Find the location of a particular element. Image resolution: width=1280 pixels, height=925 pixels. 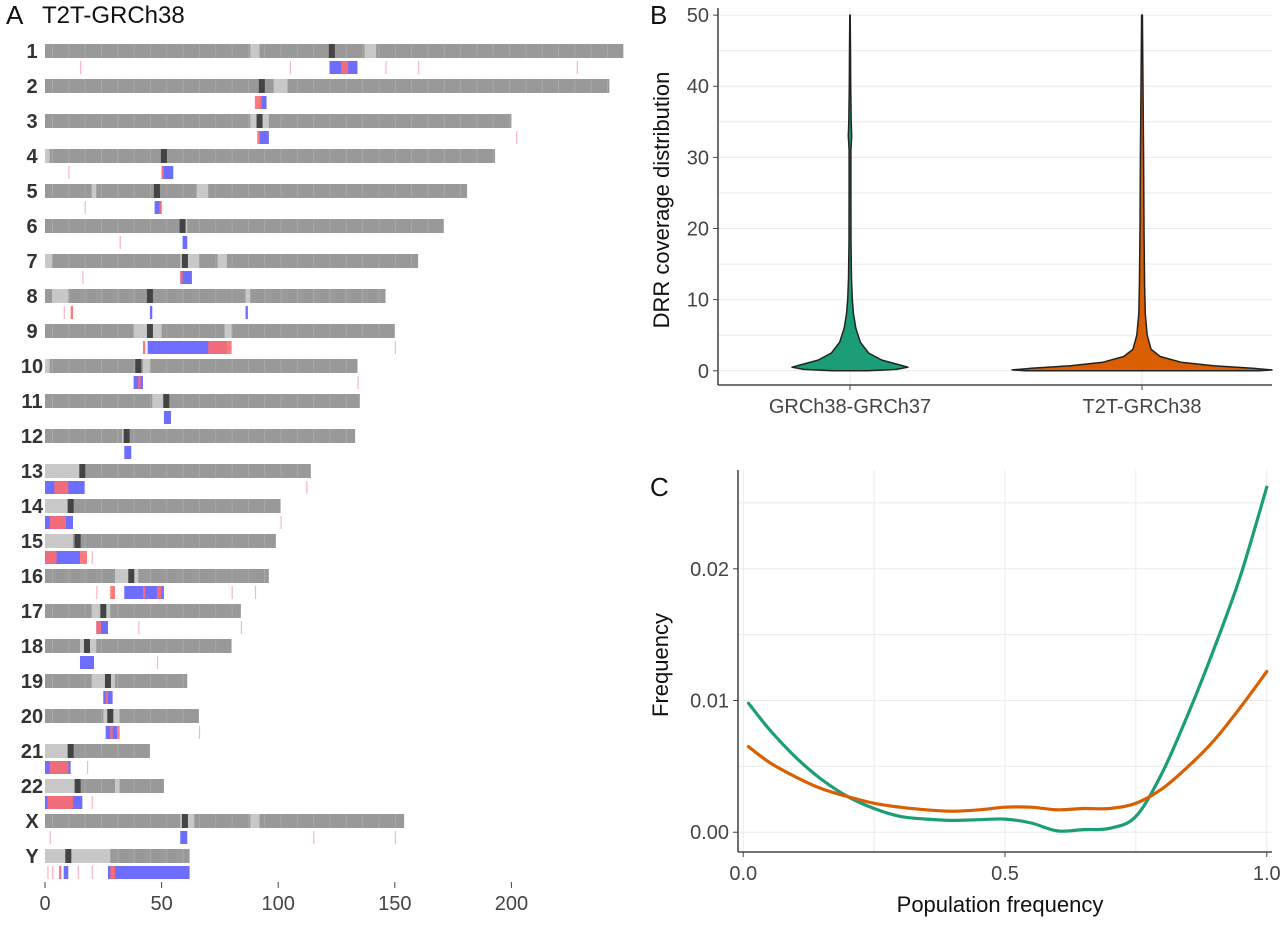

y-tick-label: 50 is located at coordinates (698, 16).